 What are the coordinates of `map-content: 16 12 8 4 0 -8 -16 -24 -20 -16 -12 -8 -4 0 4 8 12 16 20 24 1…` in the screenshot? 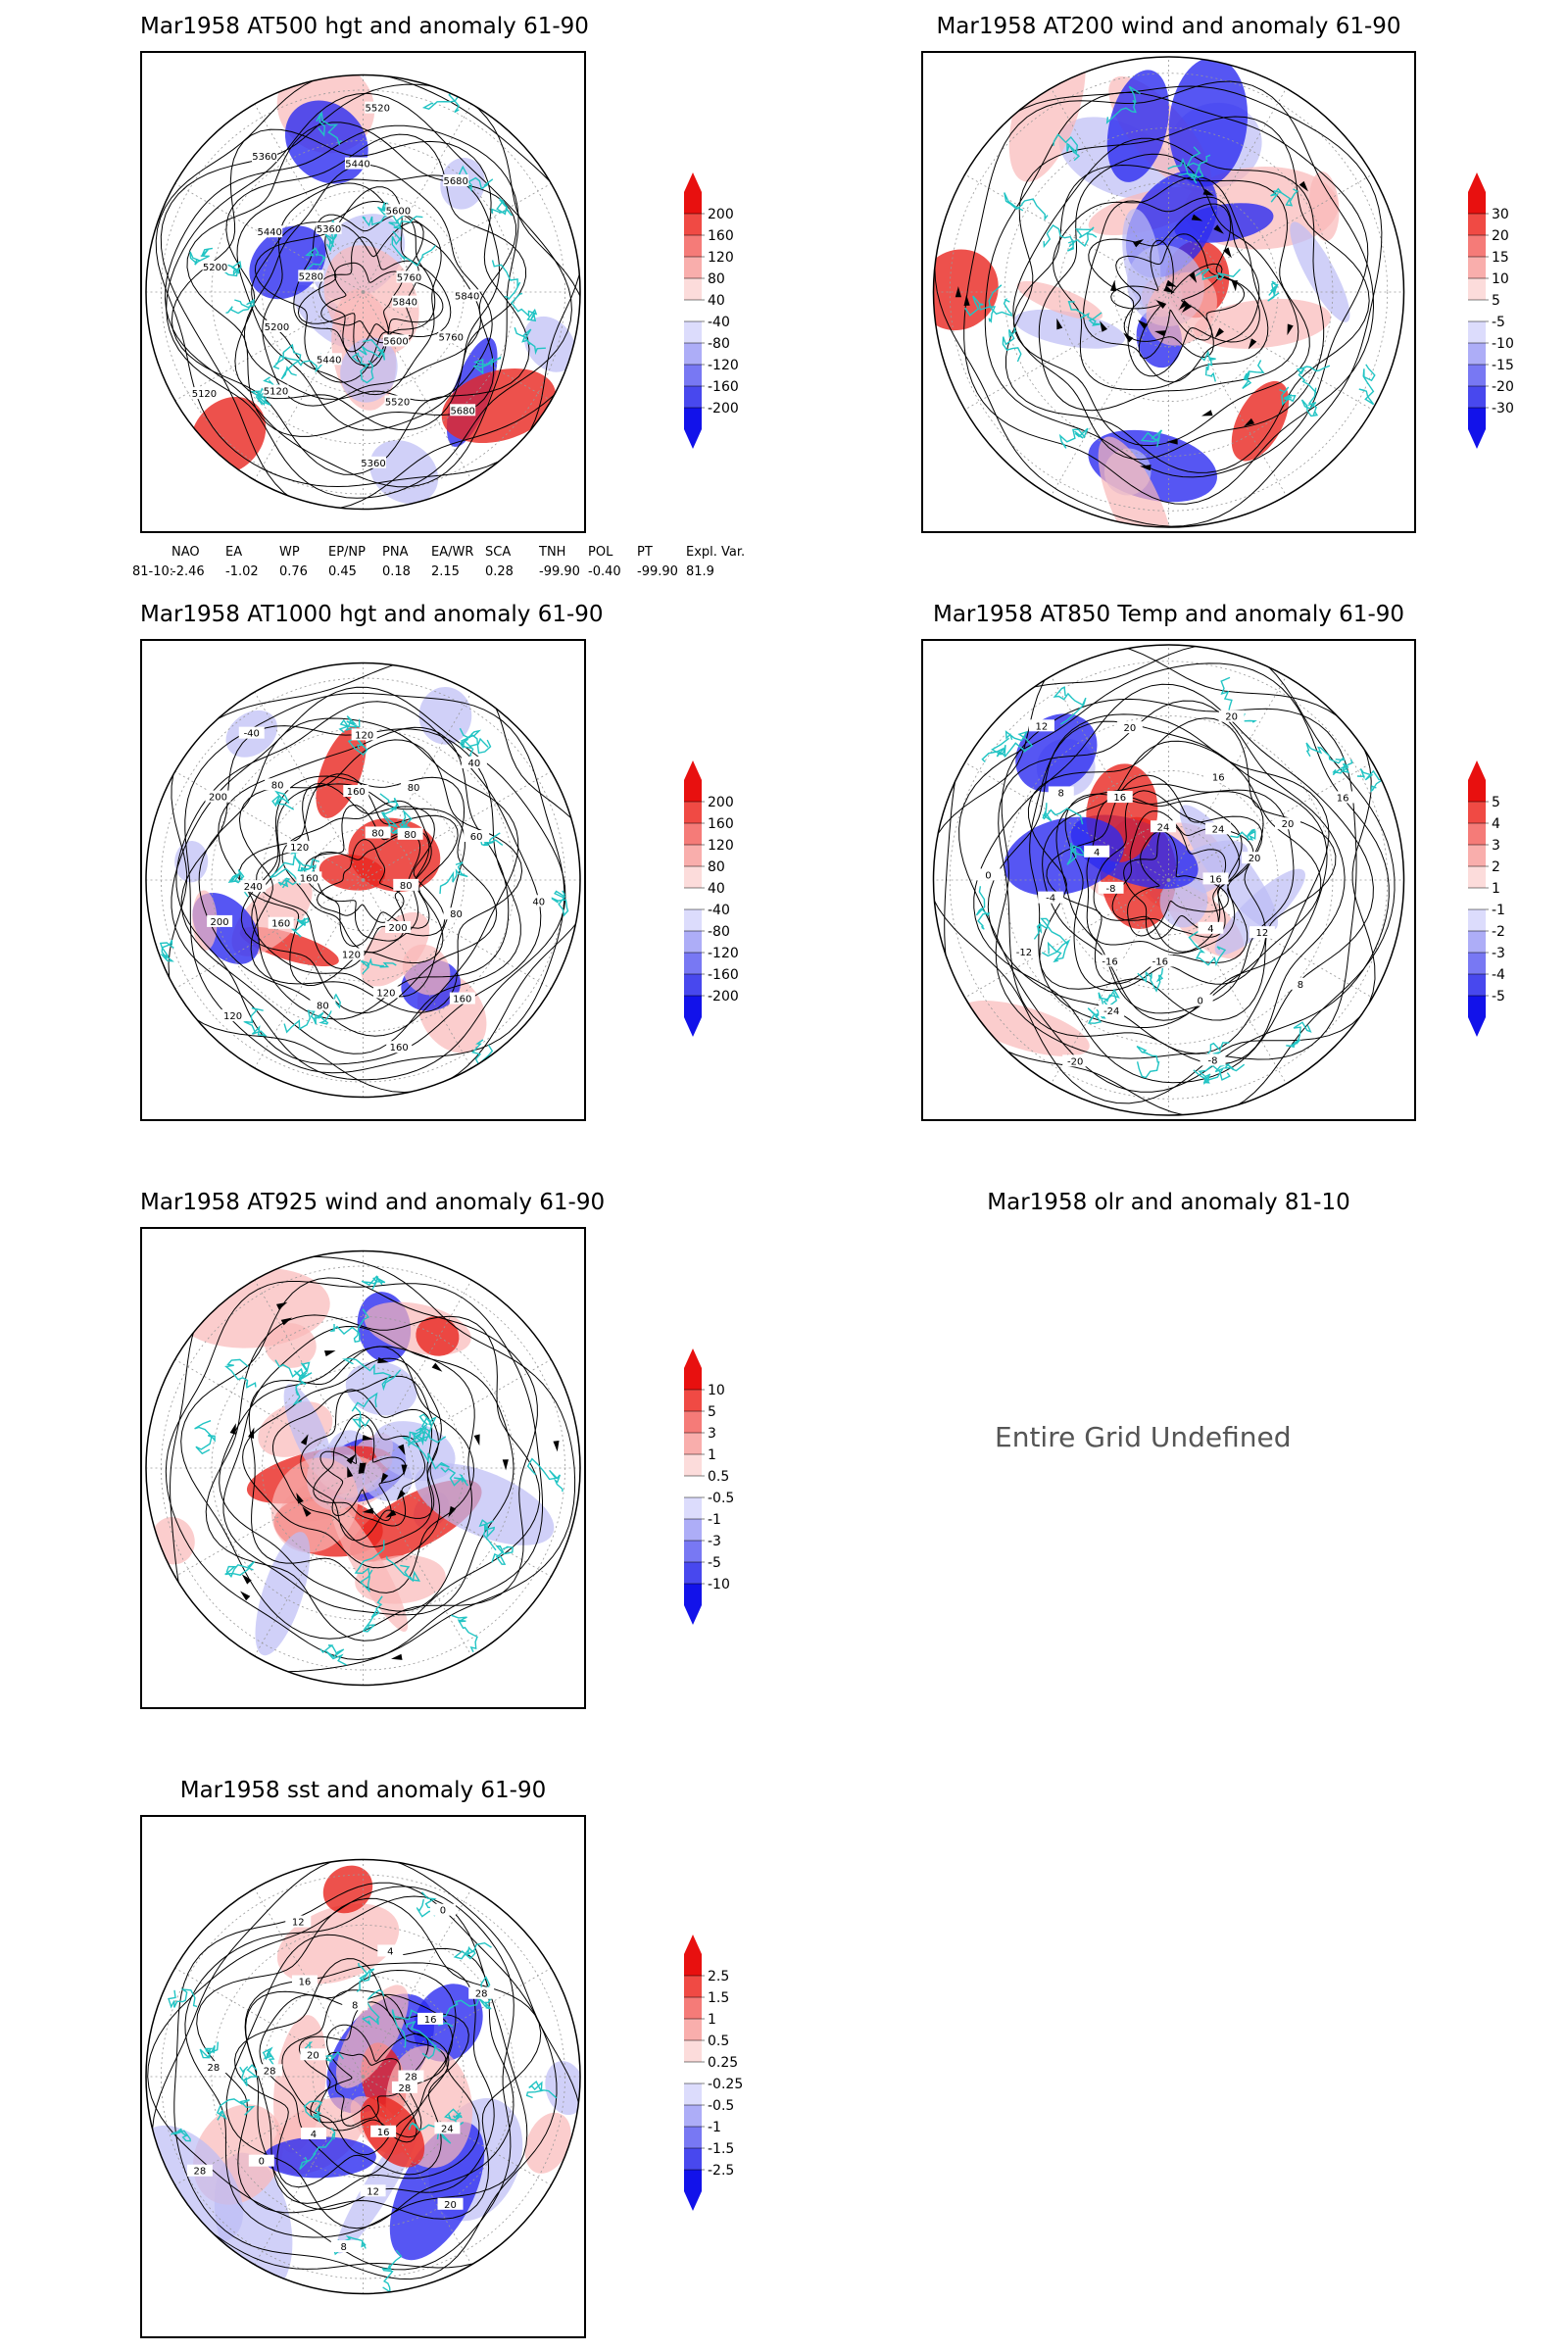 It's located at (1168, 880).